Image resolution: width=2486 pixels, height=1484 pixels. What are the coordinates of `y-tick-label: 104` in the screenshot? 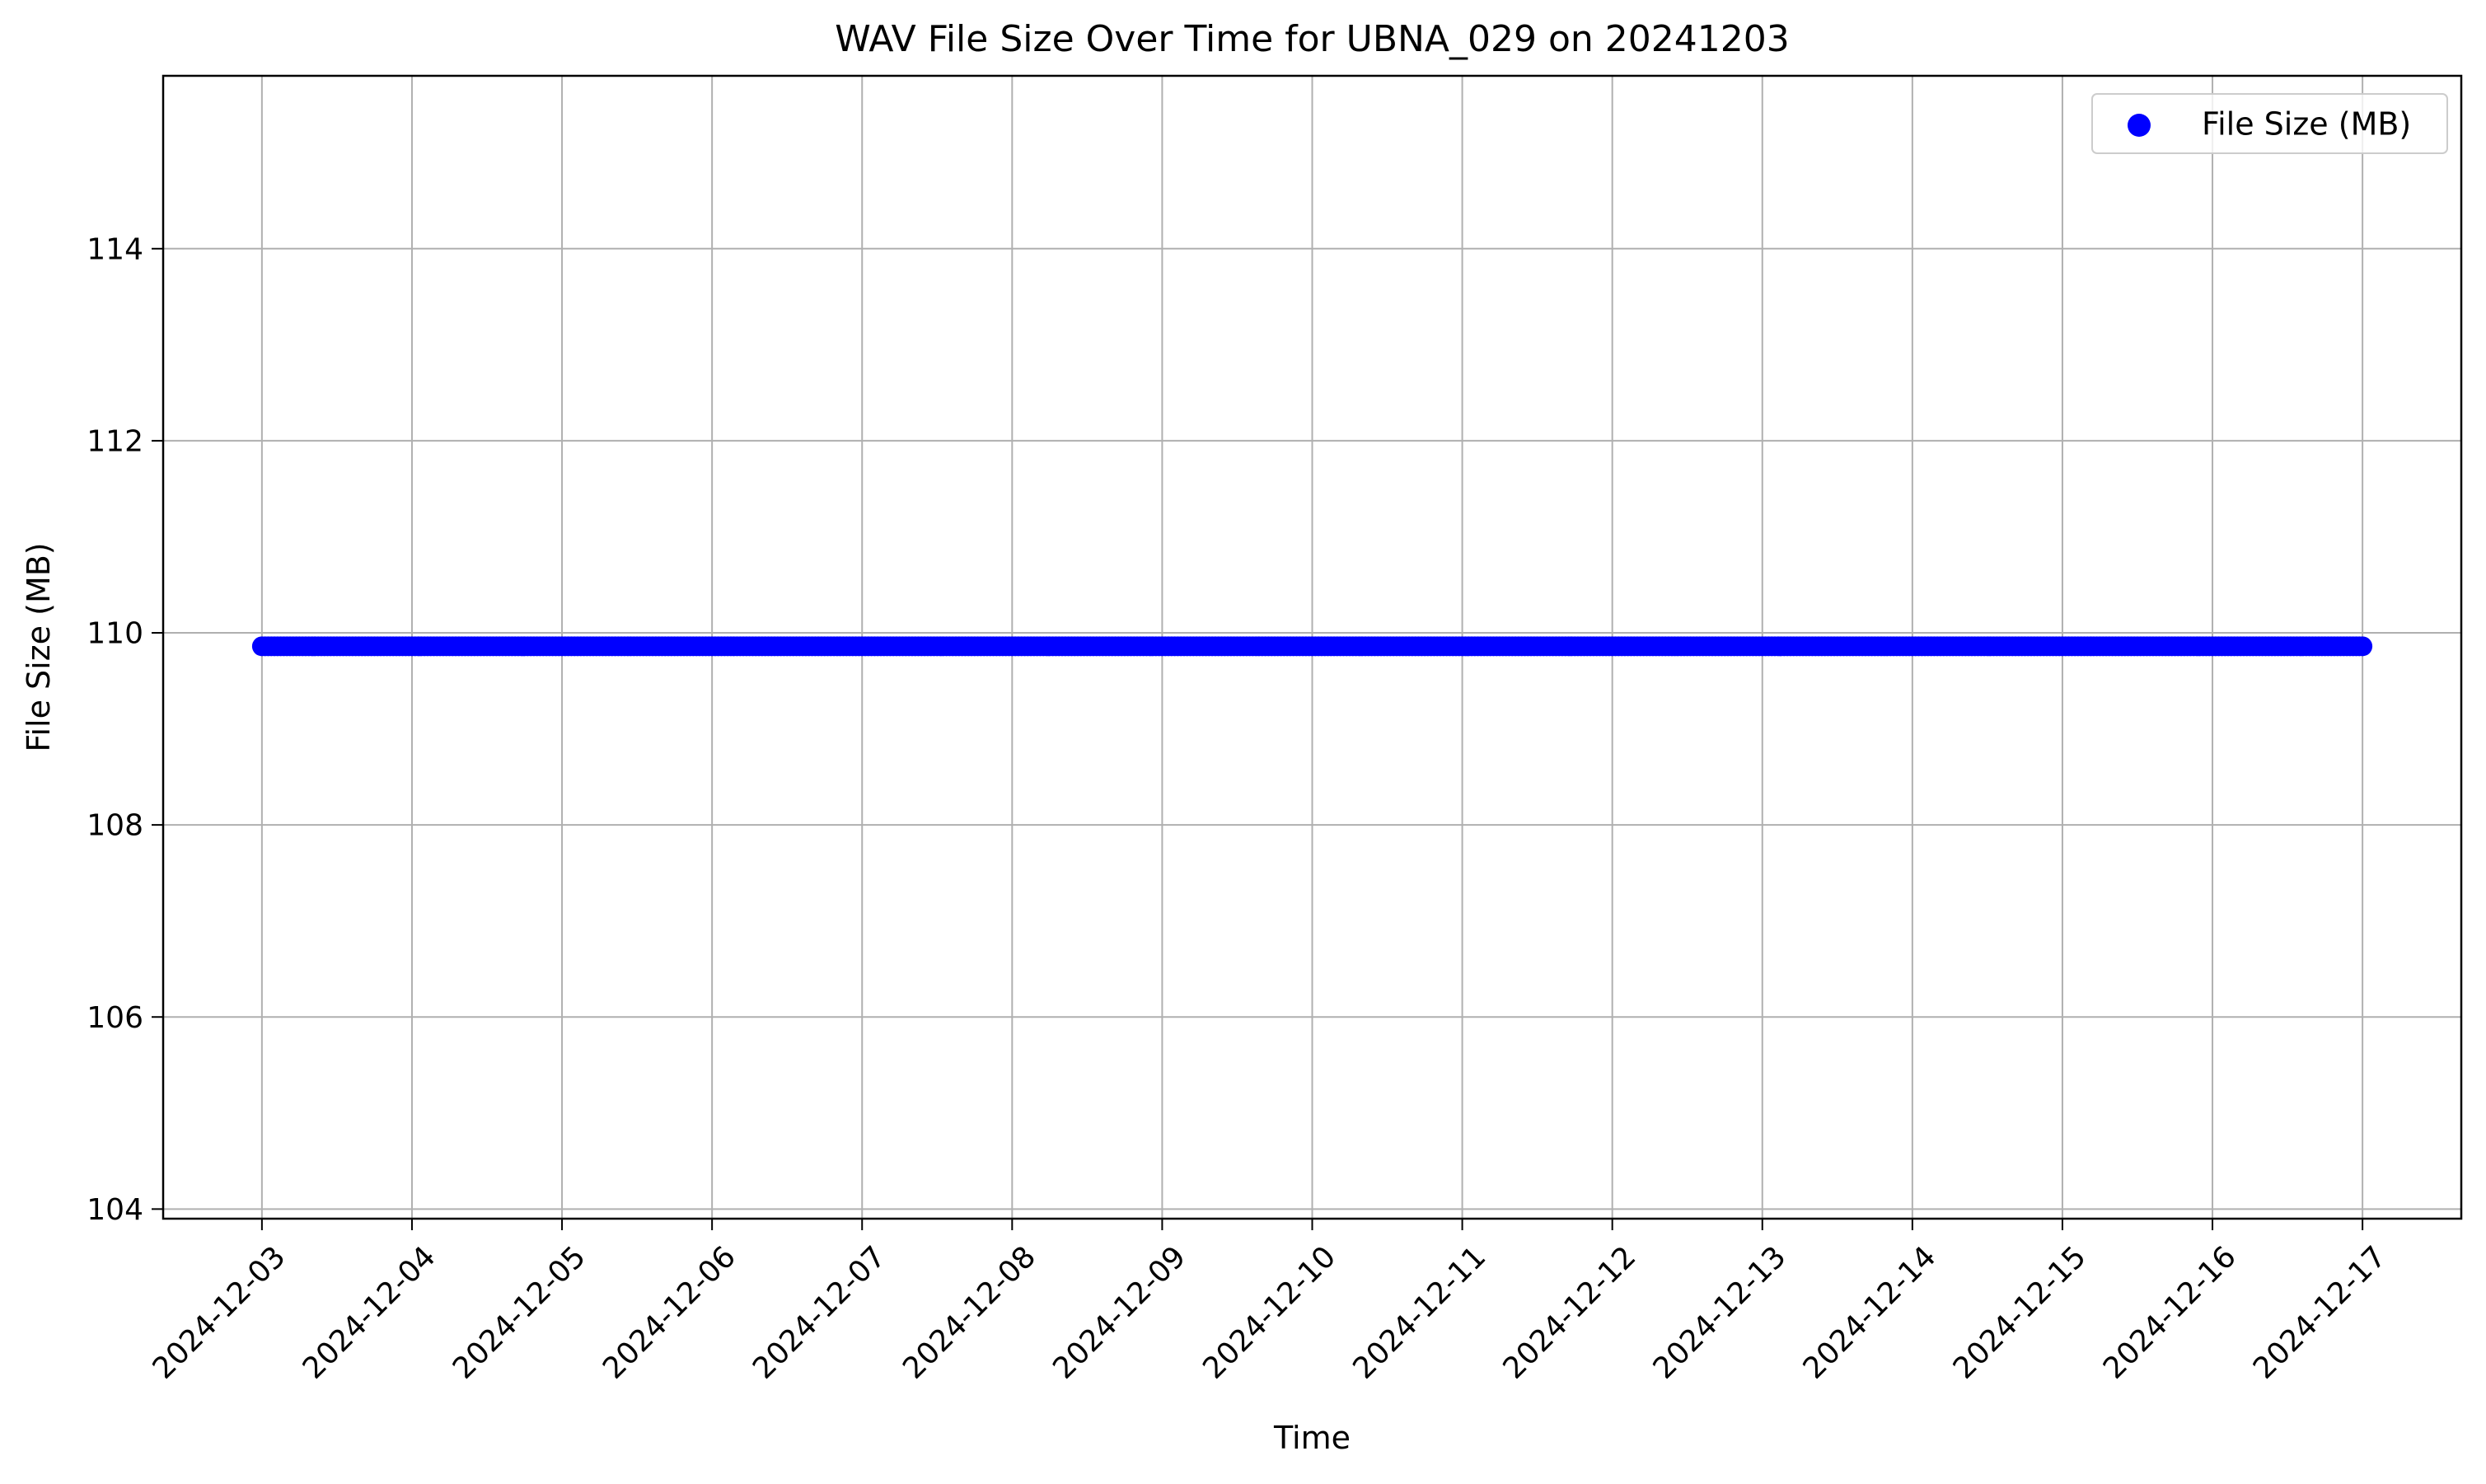 It's located at (115, 1210).